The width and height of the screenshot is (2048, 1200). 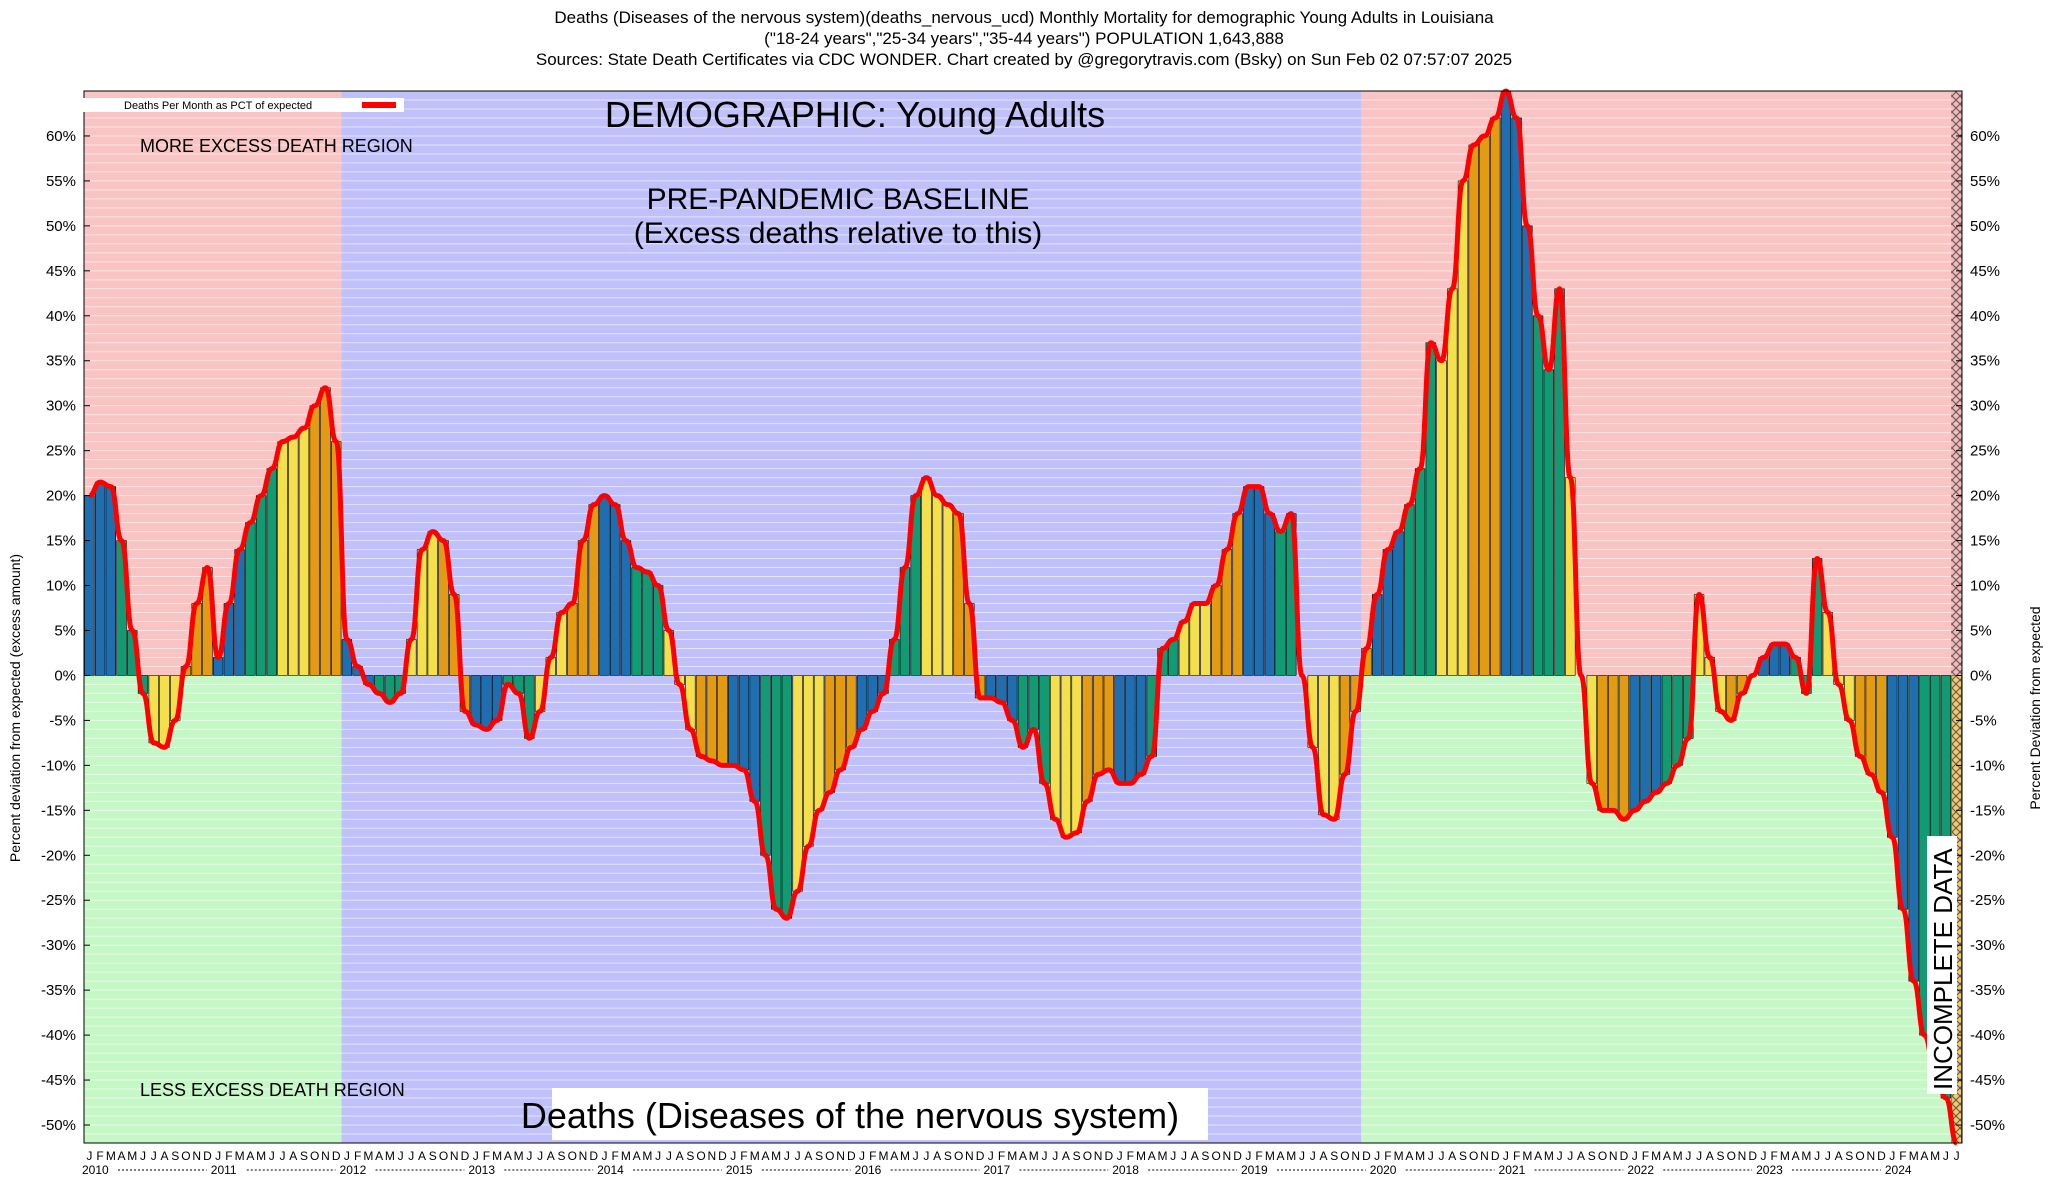 I want to click on y-tick-label-right: -50%, so click(x=1987, y=1125).